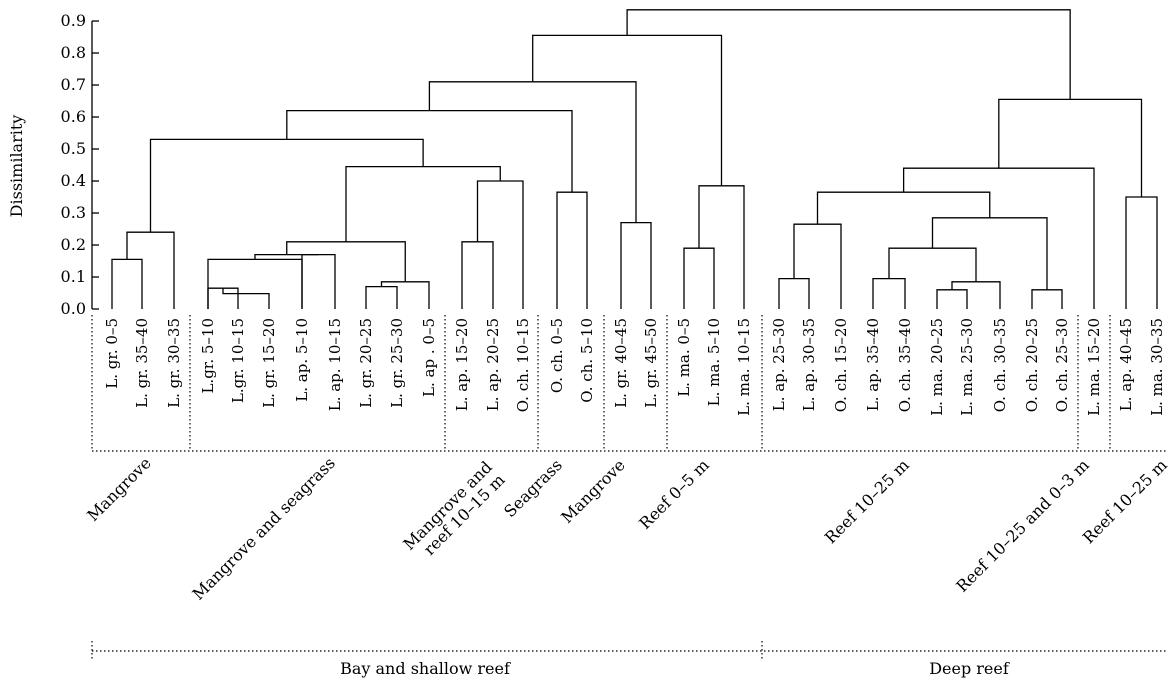 This screenshot has height=678, width=1171. I want to click on leaf-label: O. ch. 10–15, so click(523, 365).